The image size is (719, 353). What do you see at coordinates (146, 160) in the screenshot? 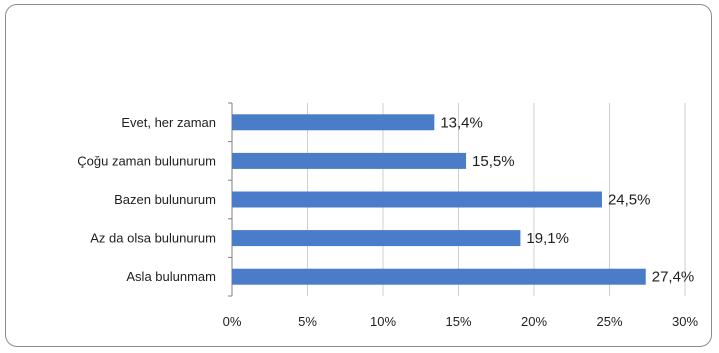
I see `category-label: Çoğu zaman bulunurum` at bounding box center [146, 160].